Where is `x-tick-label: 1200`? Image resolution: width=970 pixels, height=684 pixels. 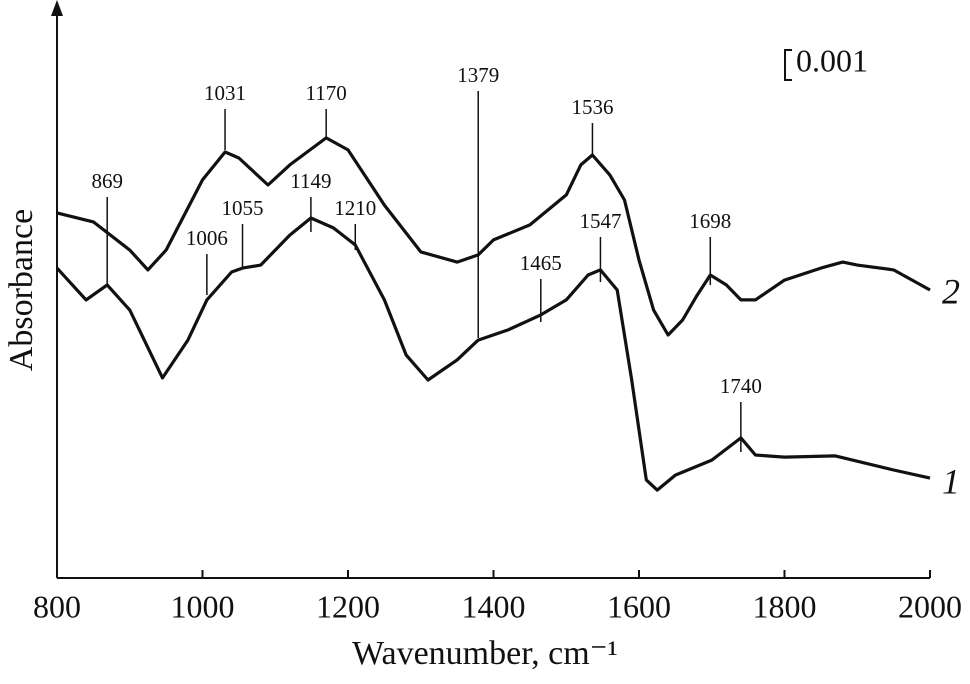
x-tick-label: 1200 is located at coordinates (348, 606).